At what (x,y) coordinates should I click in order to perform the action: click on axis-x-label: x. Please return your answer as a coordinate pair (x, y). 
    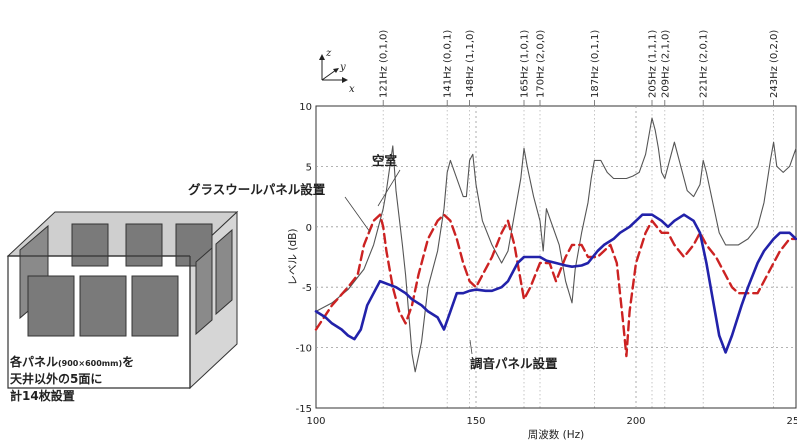
    Looking at the image, I should click on (352, 89).